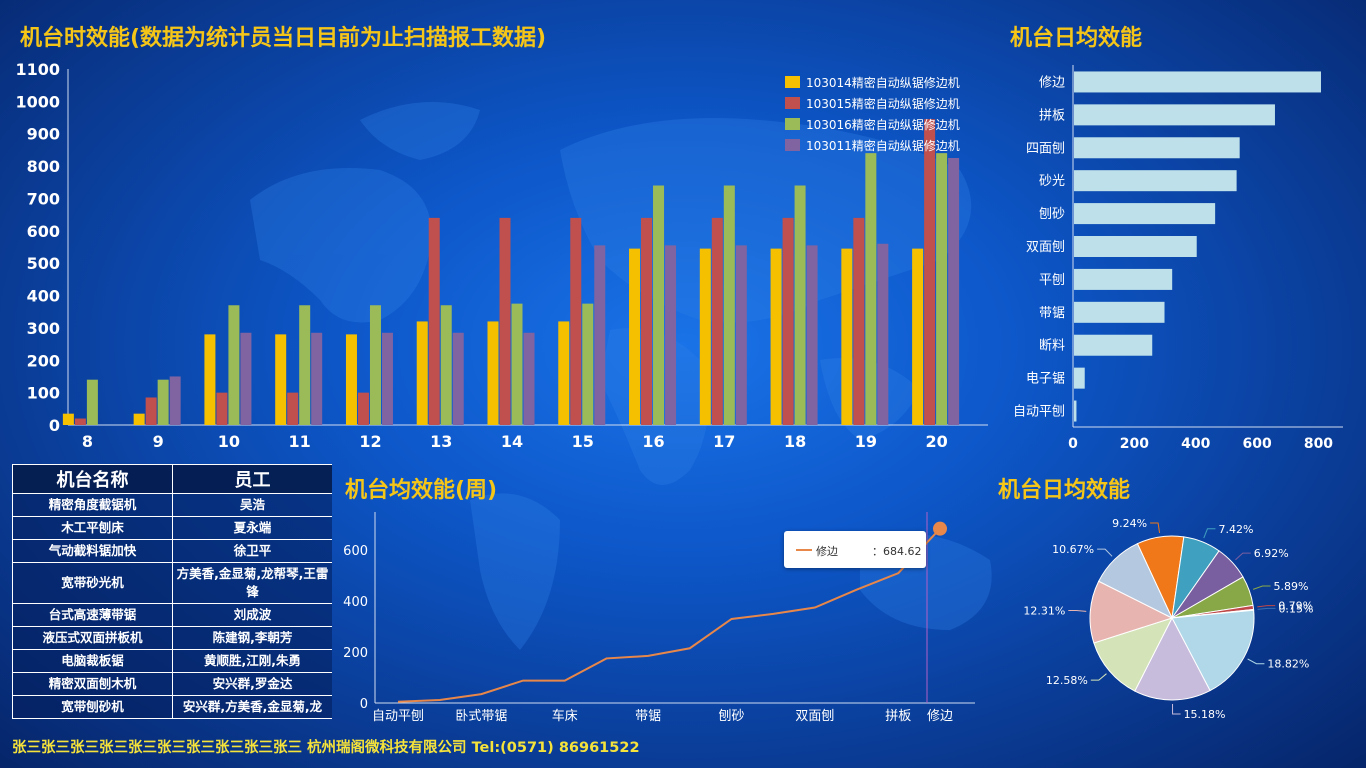 This screenshot has width=1366, height=768. I want to click on y-tick-label: 0, so click(54, 425).